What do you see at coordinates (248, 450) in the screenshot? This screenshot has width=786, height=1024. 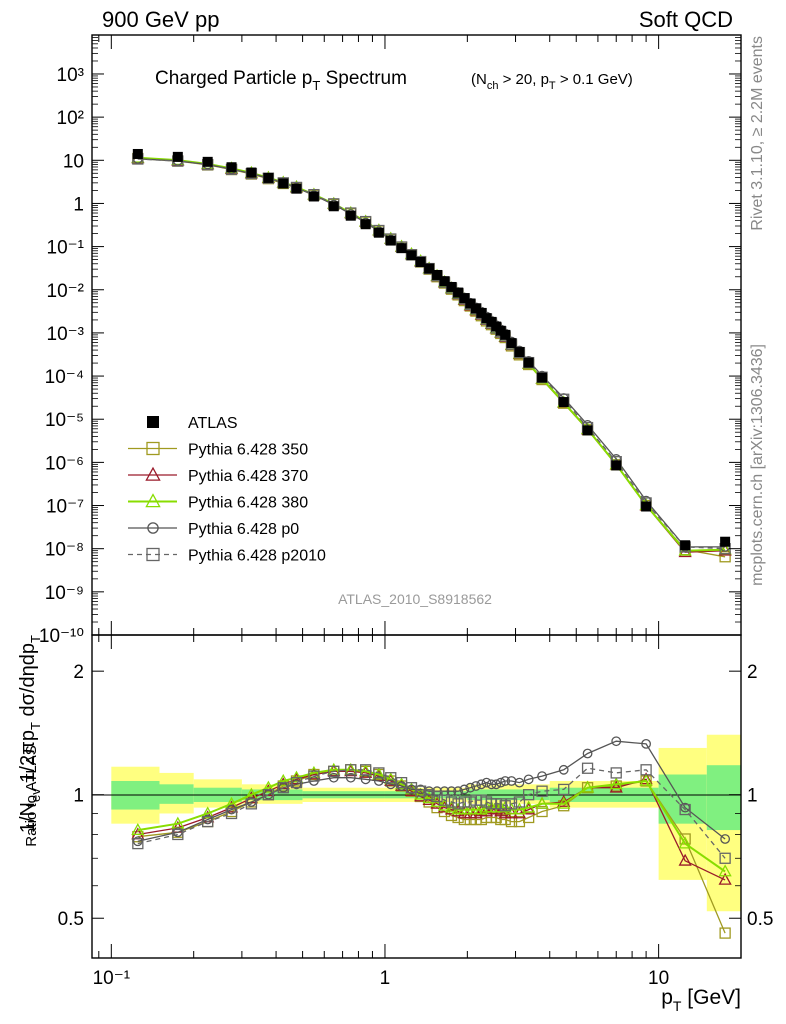 I see `legend-label: Pythia 6.428 350` at bounding box center [248, 450].